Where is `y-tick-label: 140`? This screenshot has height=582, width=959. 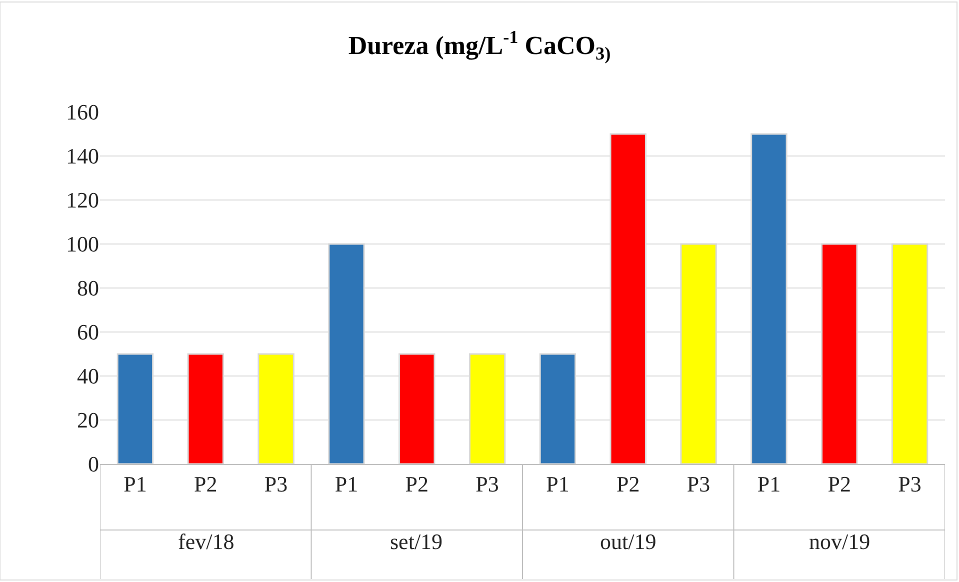 y-tick-label: 140 is located at coordinates (82, 156).